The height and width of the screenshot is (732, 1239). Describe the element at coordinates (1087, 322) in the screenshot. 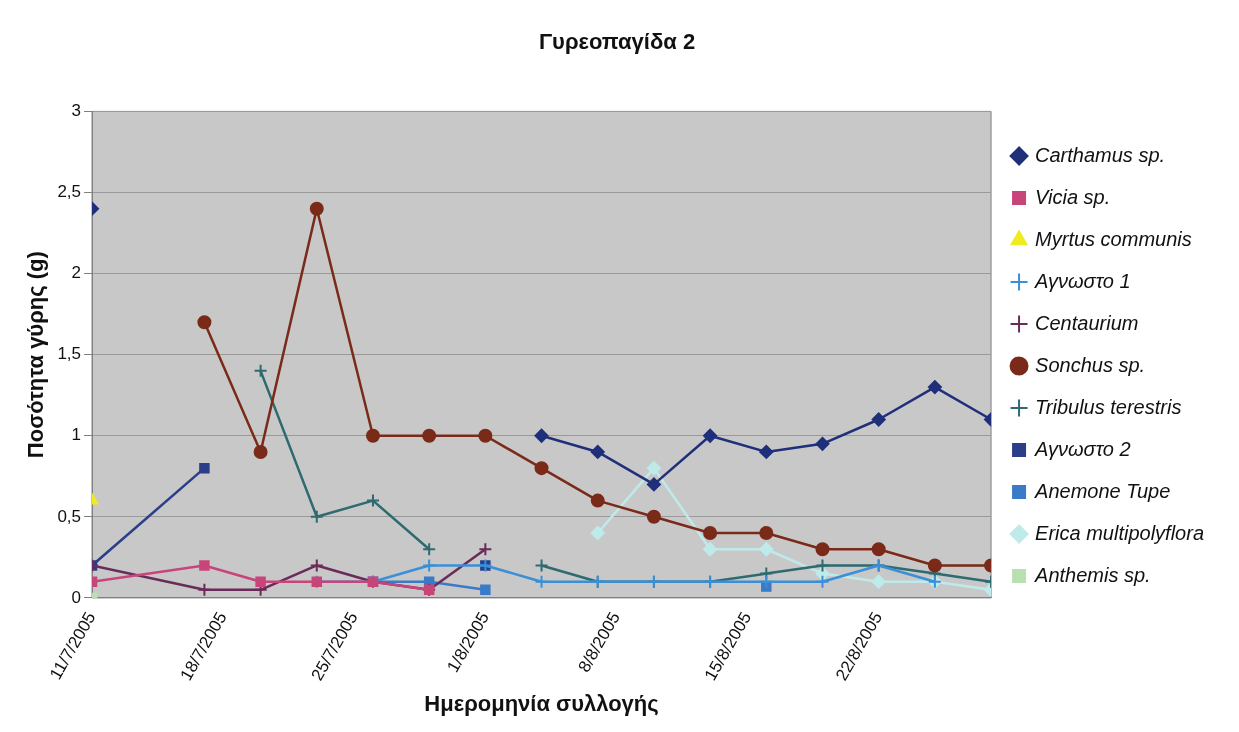

I see `legend-label: Centaurium` at that location.